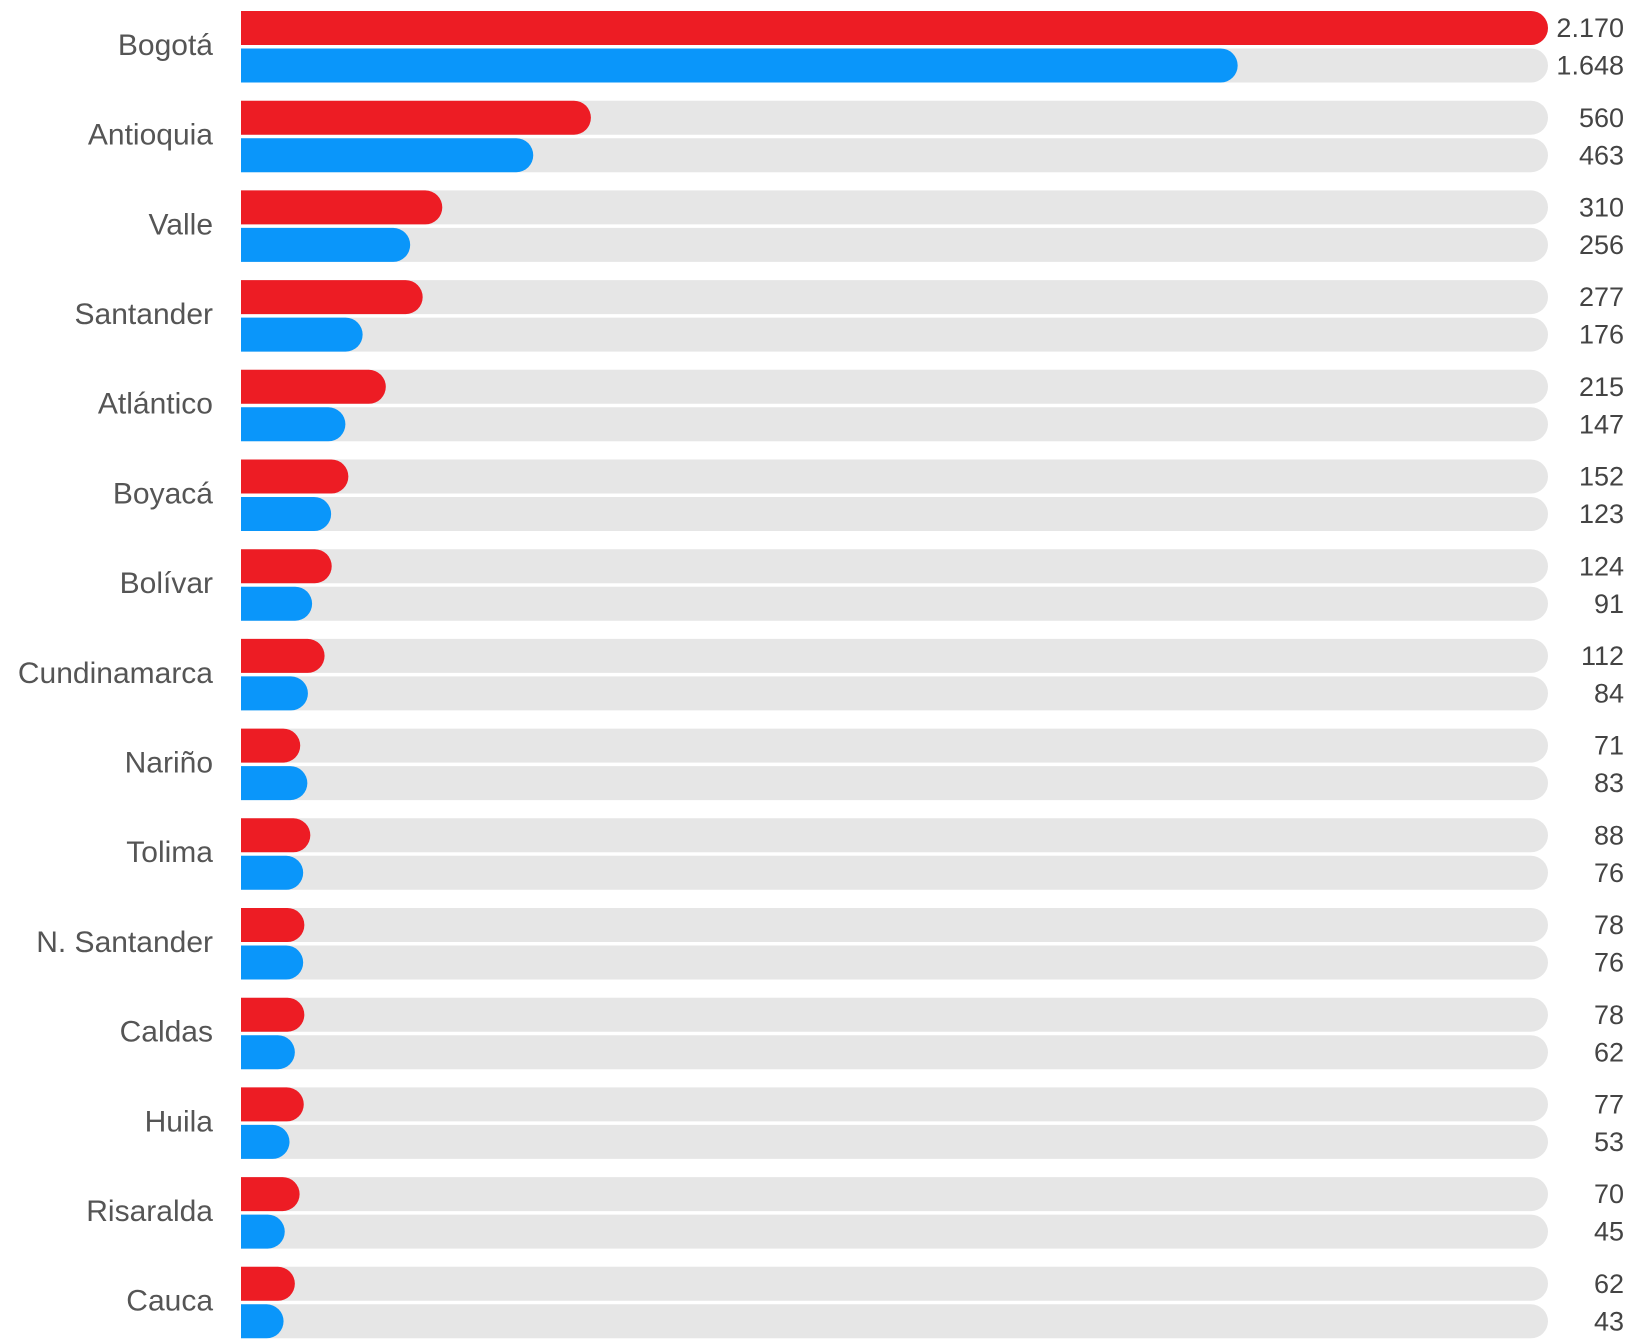 This screenshot has width=1630, height=1344. I want to click on category-label: N. Santander, so click(124, 942).